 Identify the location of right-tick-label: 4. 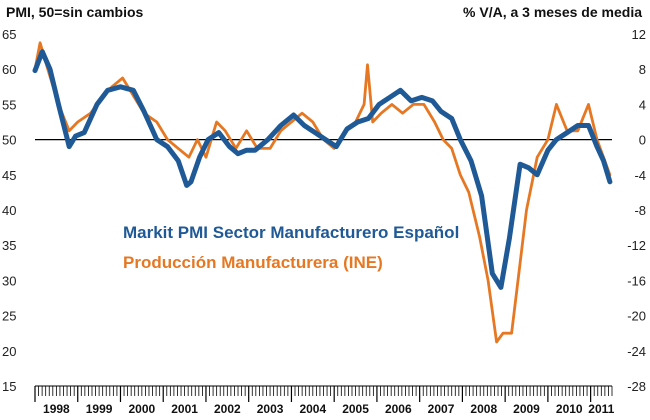
(642, 104).